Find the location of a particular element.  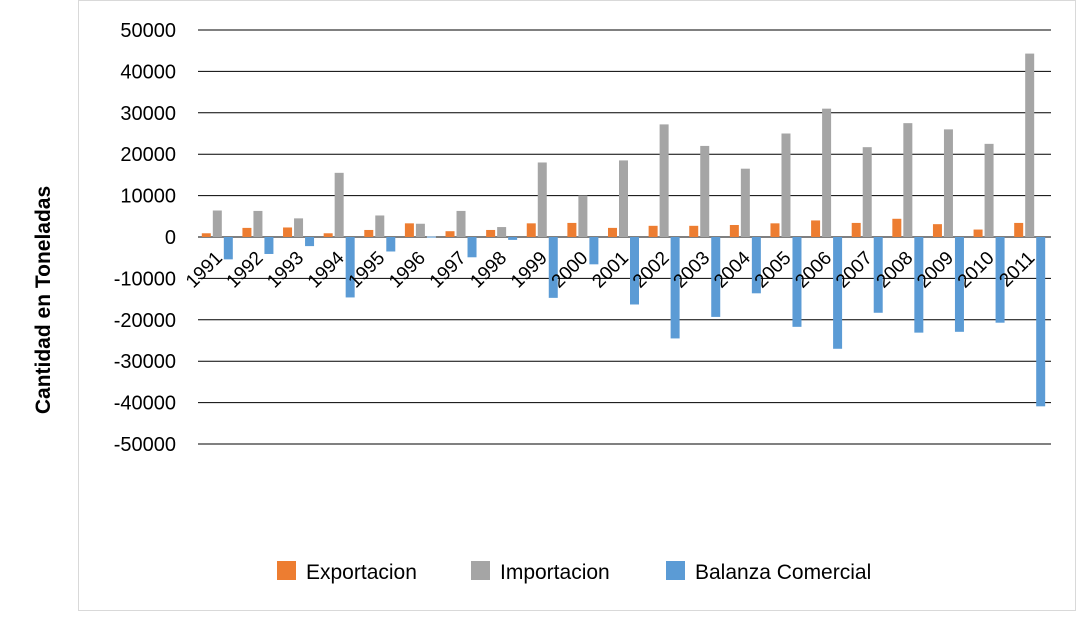

y-axis-title: Cantidad en Toneladas is located at coordinates (43, 300).